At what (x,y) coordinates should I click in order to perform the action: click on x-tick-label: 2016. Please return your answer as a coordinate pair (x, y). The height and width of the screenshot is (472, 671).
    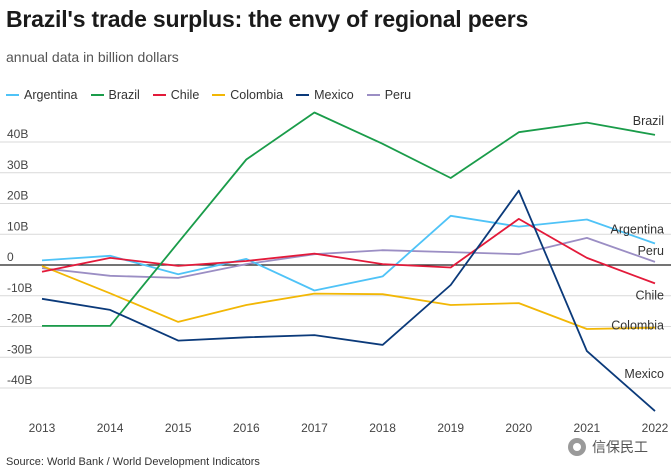
    Looking at the image, I should click on (246, 428).